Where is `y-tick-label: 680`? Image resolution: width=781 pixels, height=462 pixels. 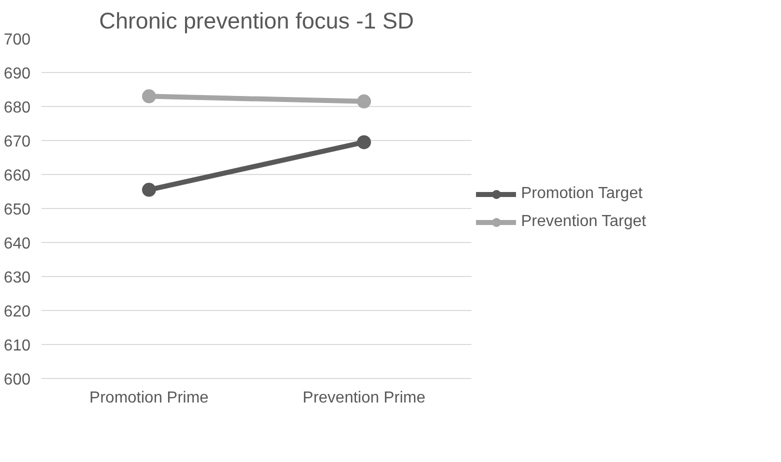
y-tick-label: 680 is located at coordinates (17, 108).